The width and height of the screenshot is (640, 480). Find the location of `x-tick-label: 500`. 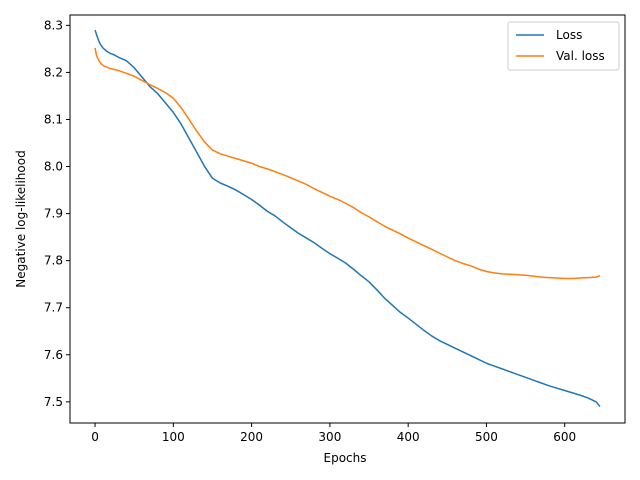

x-tick-label: 500 is located at coordinates (486, 437).